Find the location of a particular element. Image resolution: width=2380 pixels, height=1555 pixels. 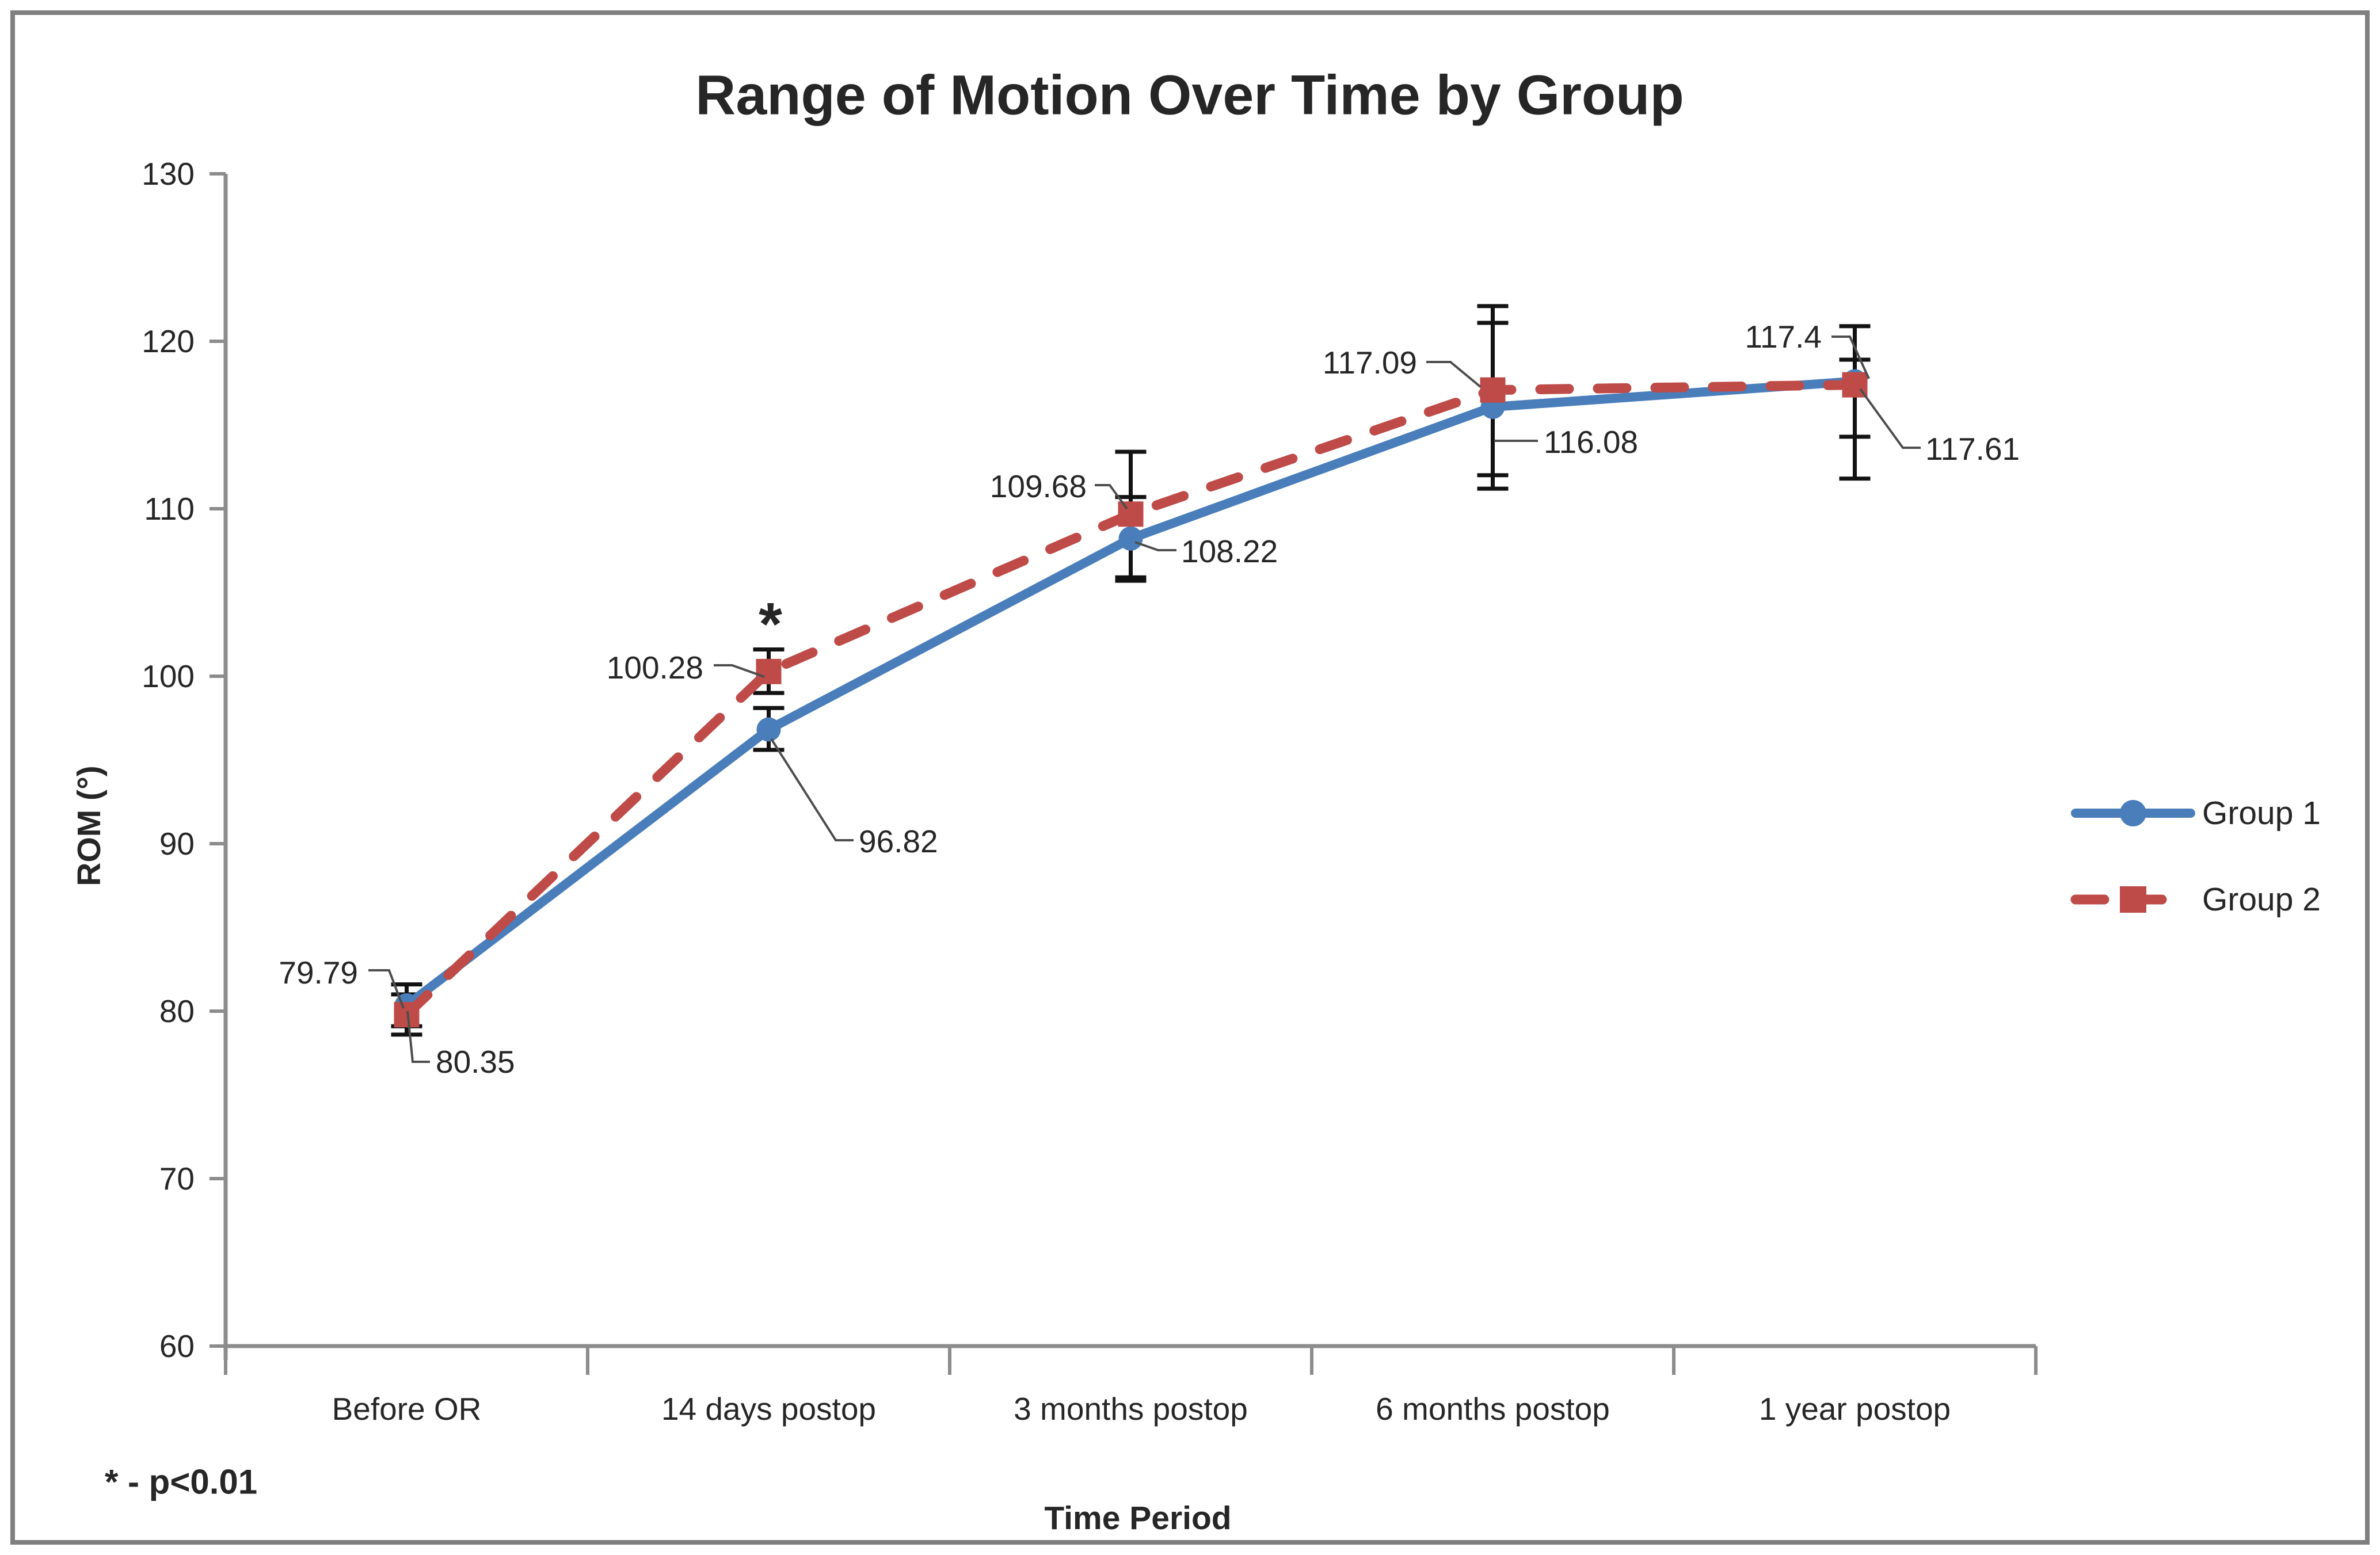

data-label: 109.68 is located at coordinates (1038, 486).